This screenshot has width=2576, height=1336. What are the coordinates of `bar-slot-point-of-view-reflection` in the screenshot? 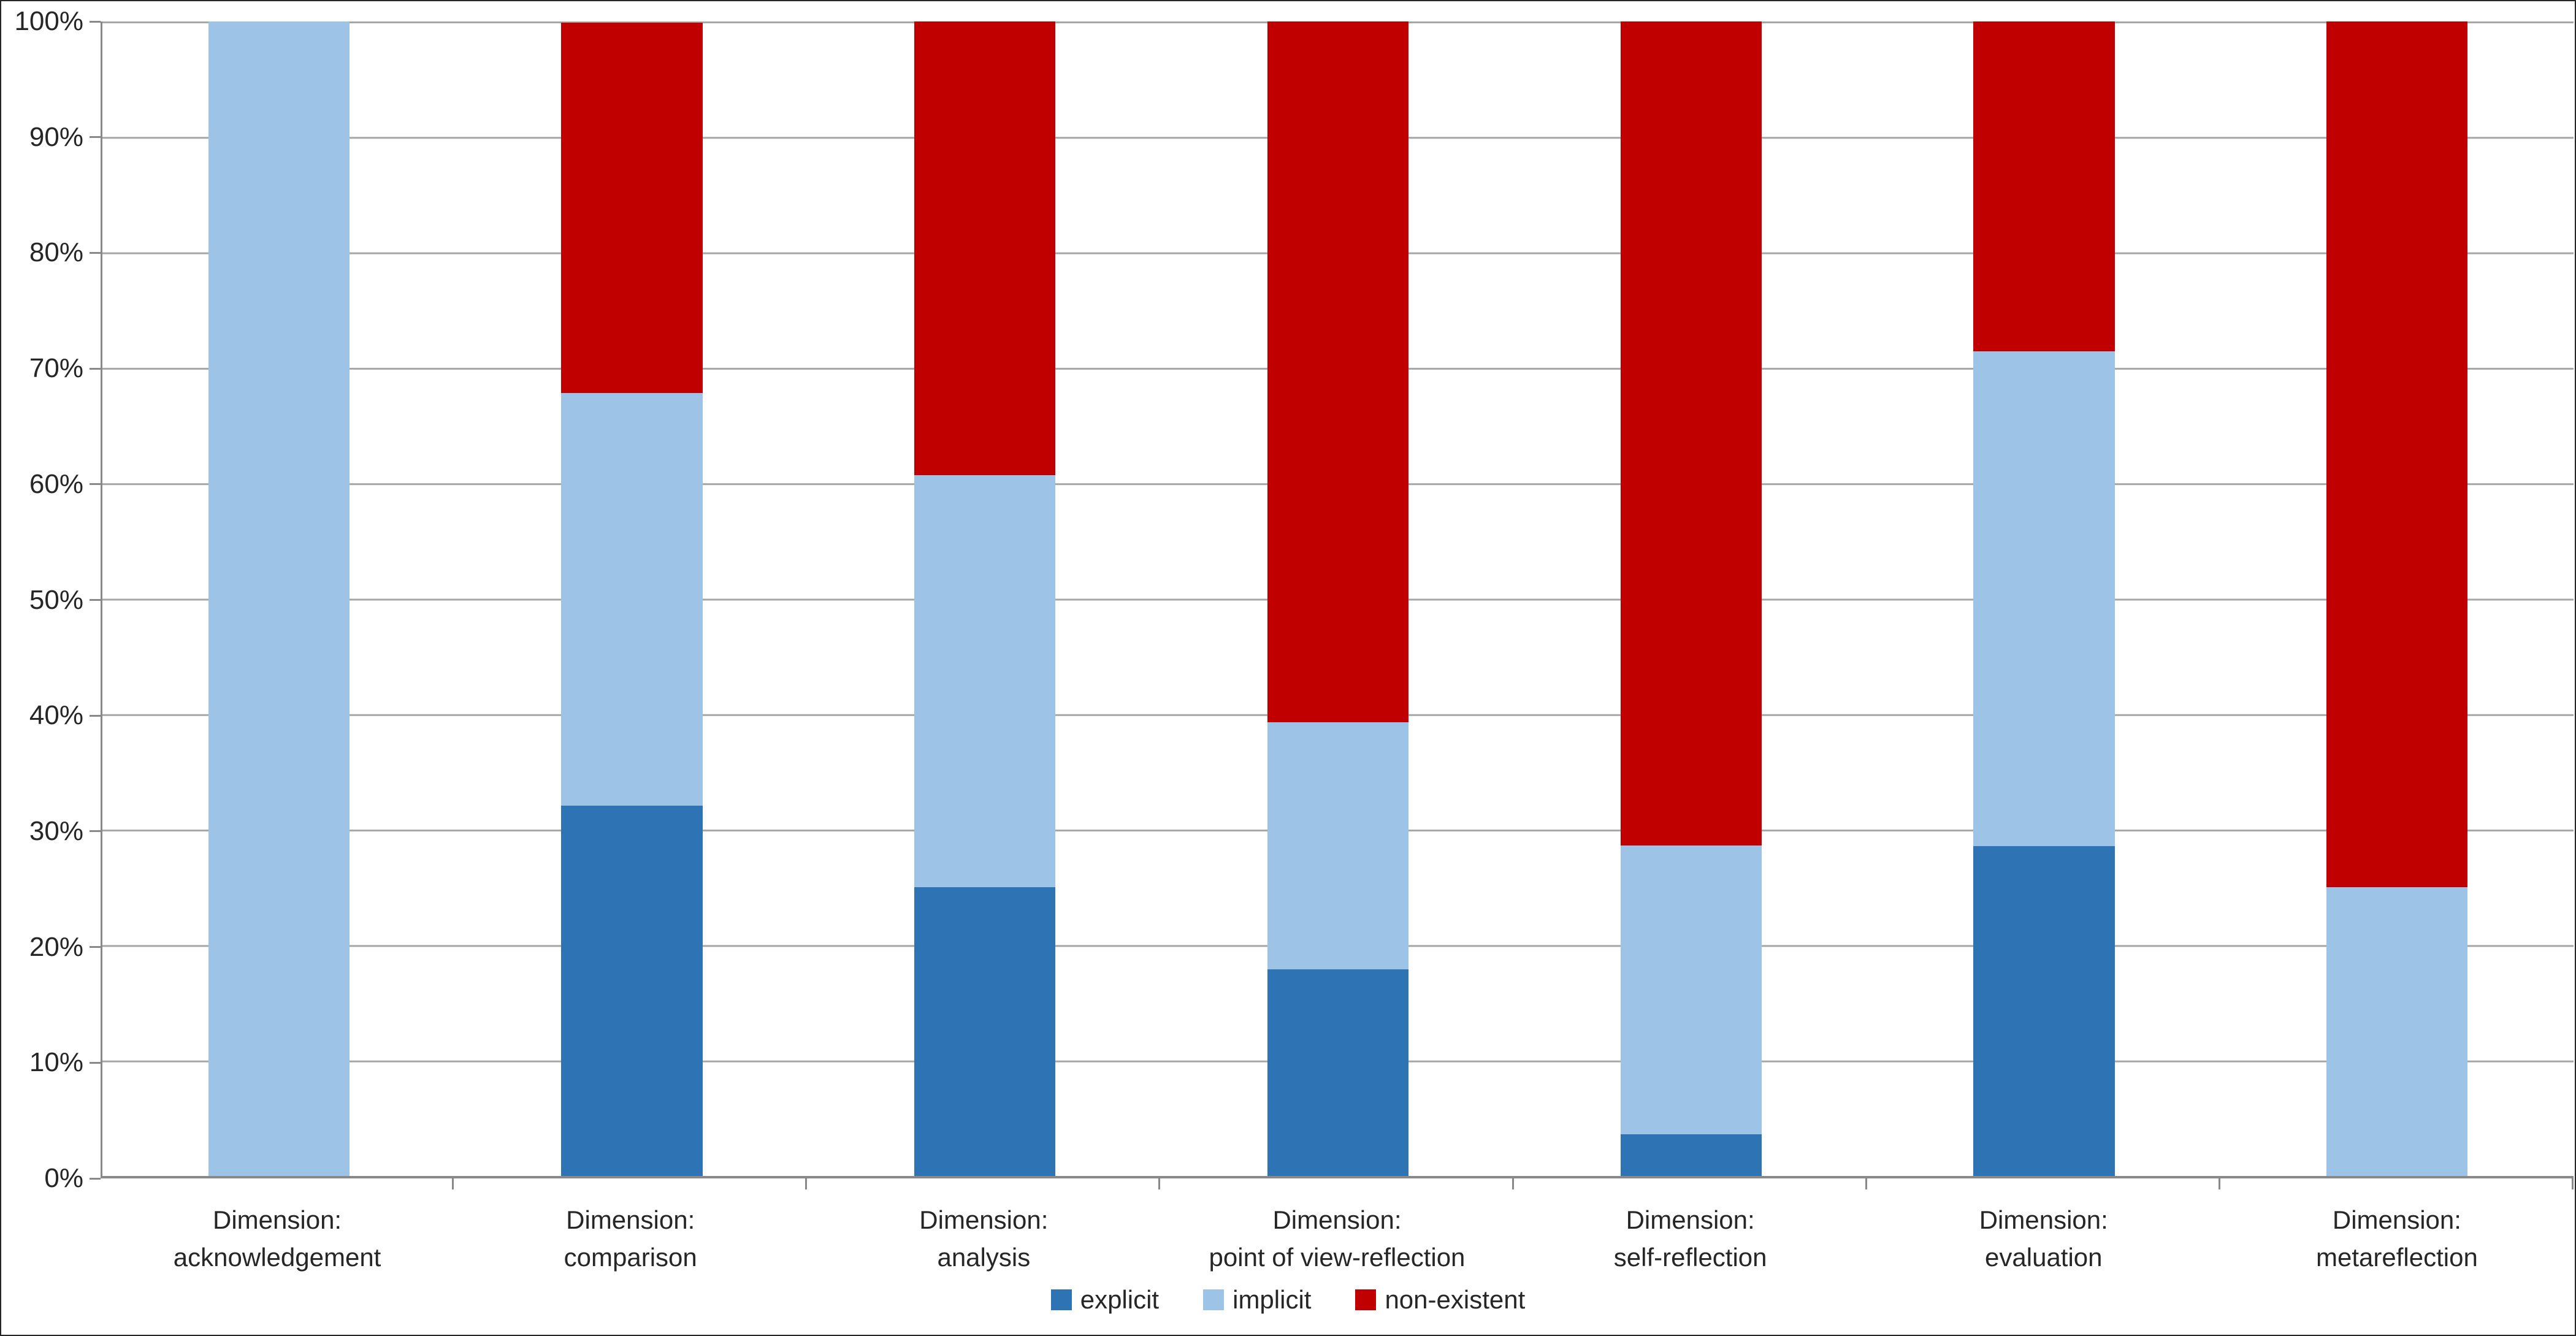 It's located at (1338, 598).